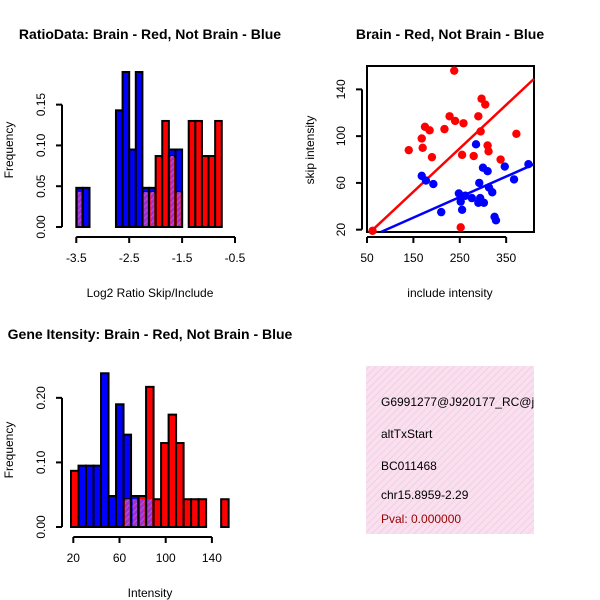 Image resolution: width=600 pixels, height=600 pixels. Describe the element at coordinates (438, 250) in the screenshot. I see `scatter-x-axis: 50 150 250 350` at that location.